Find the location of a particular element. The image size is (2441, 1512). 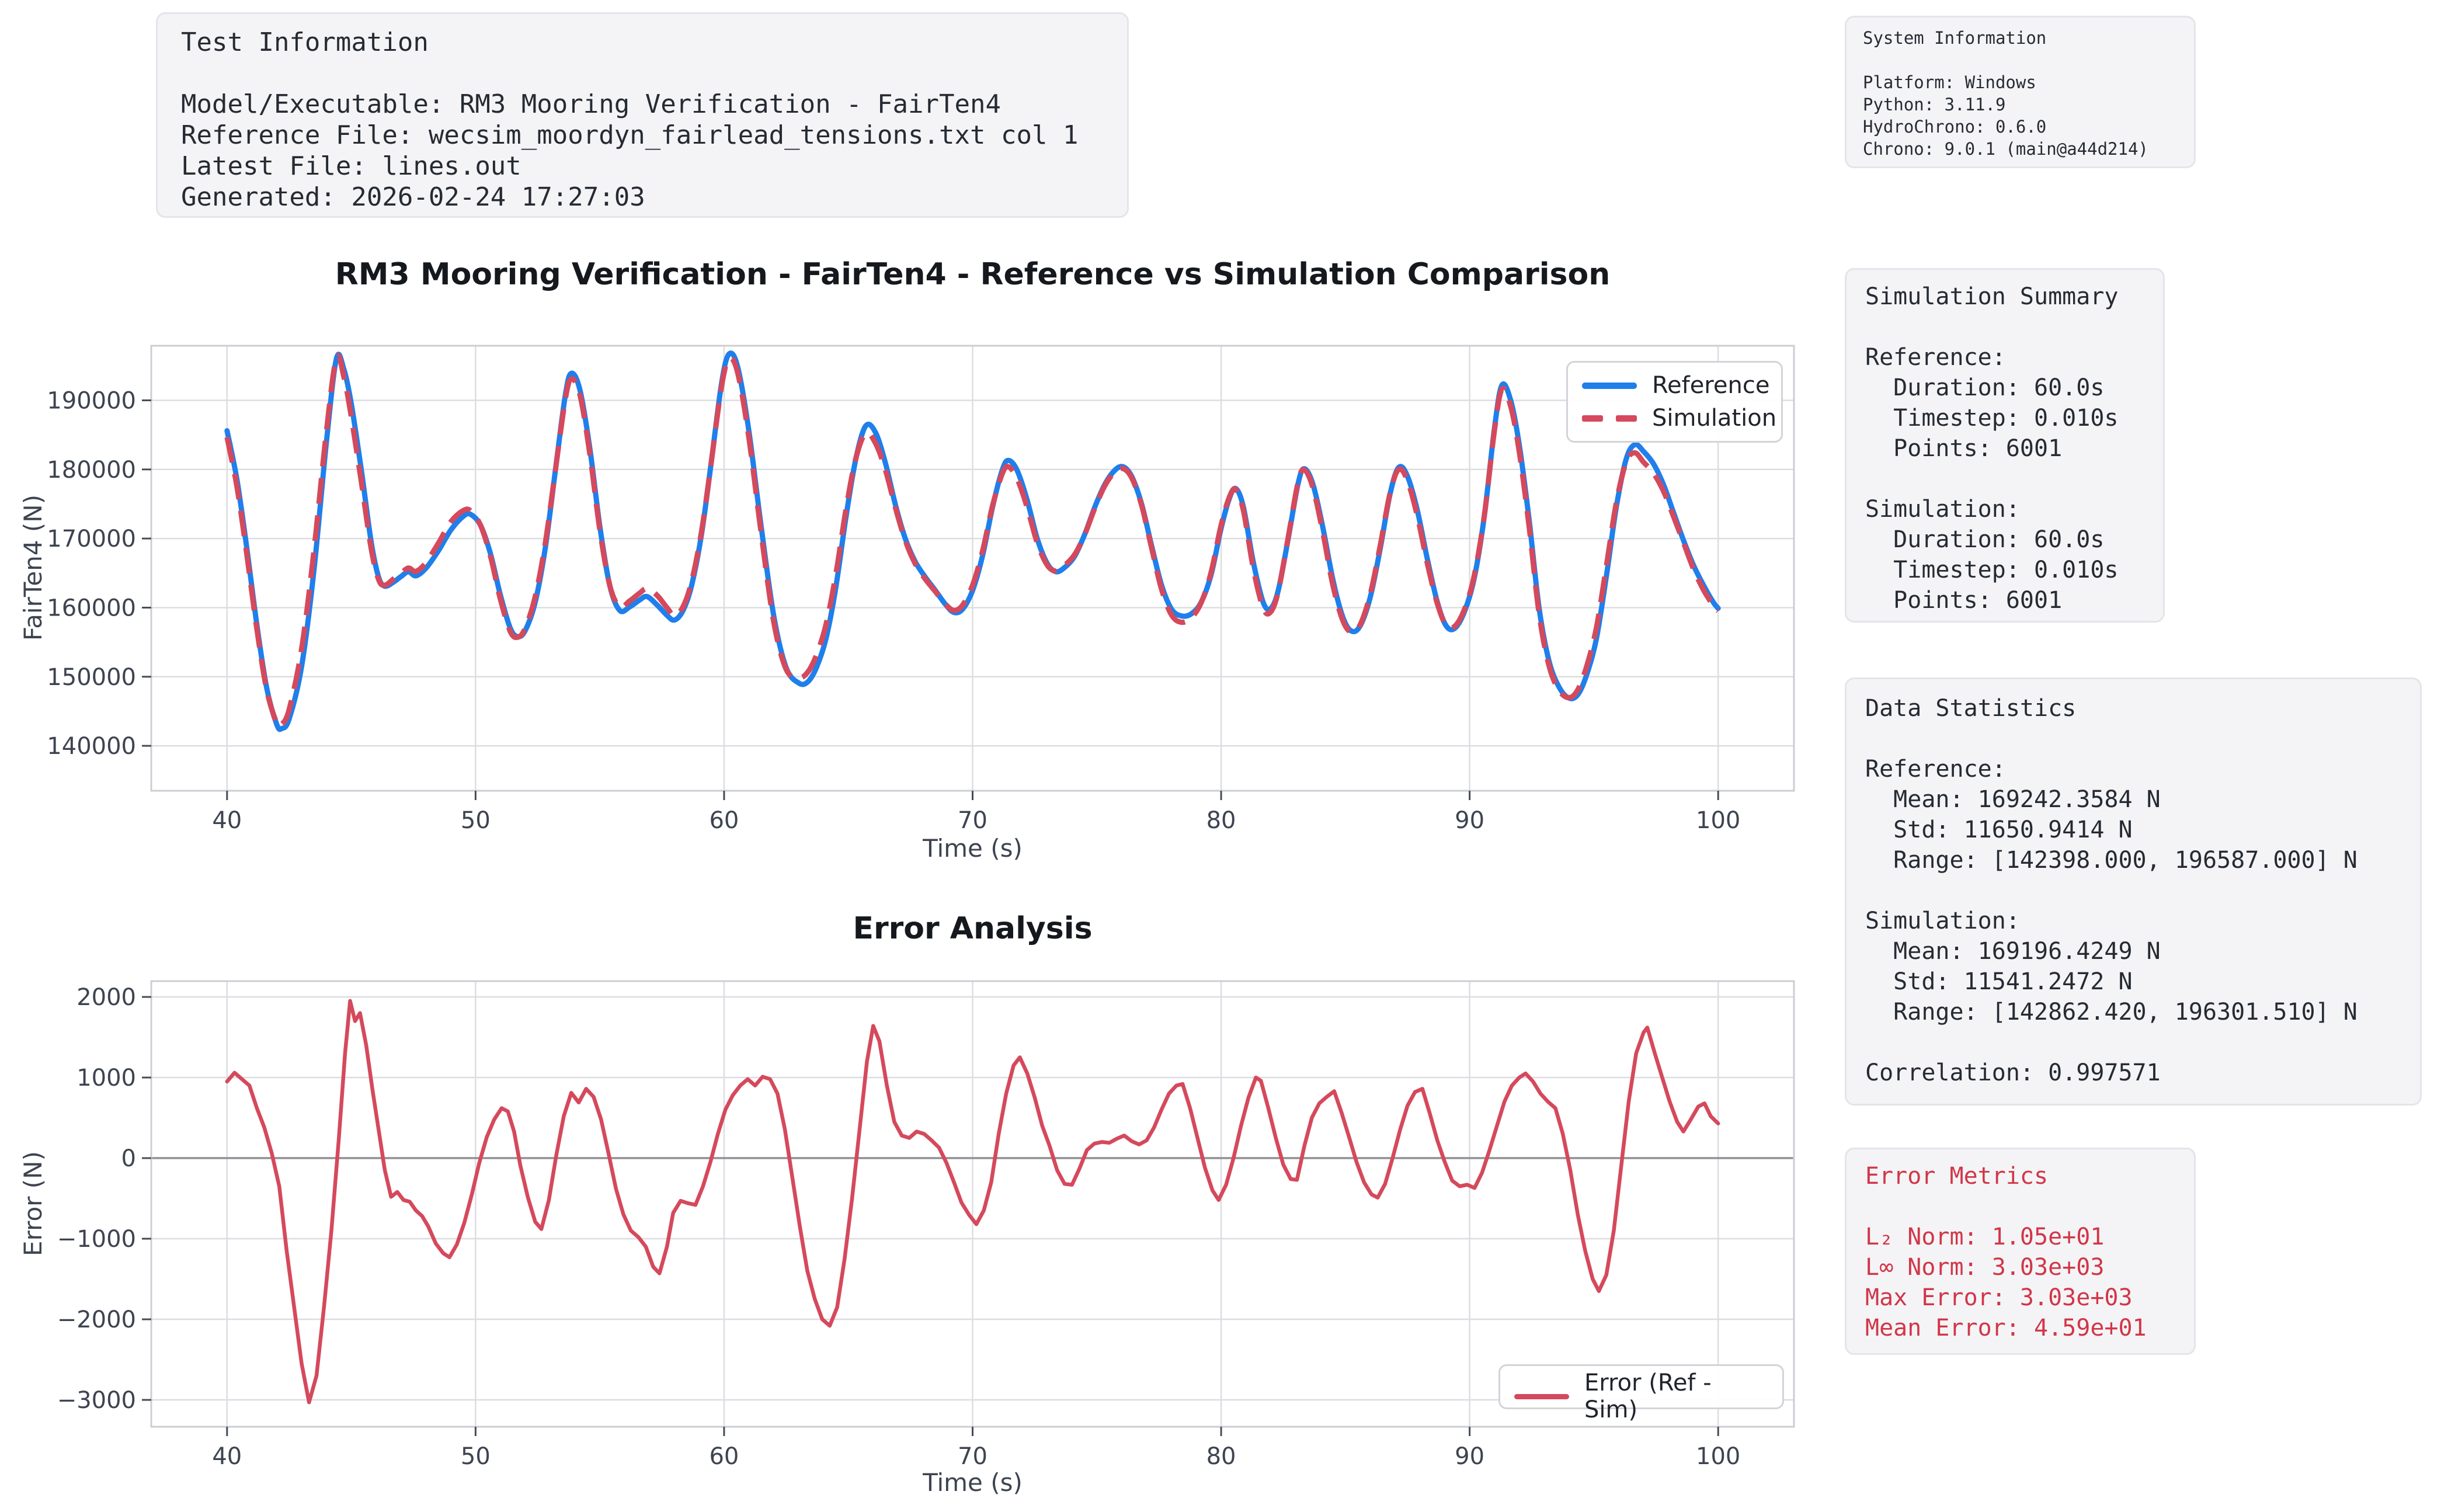

svg-text: 160000 is located at coordinates (91, 608).